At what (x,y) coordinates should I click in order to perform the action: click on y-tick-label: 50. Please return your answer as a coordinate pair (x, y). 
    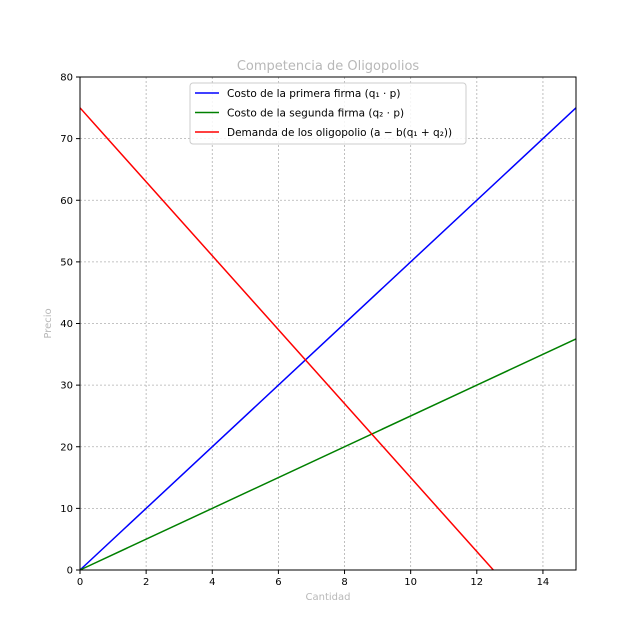
    Looking at the image, I should click on (66, 262).